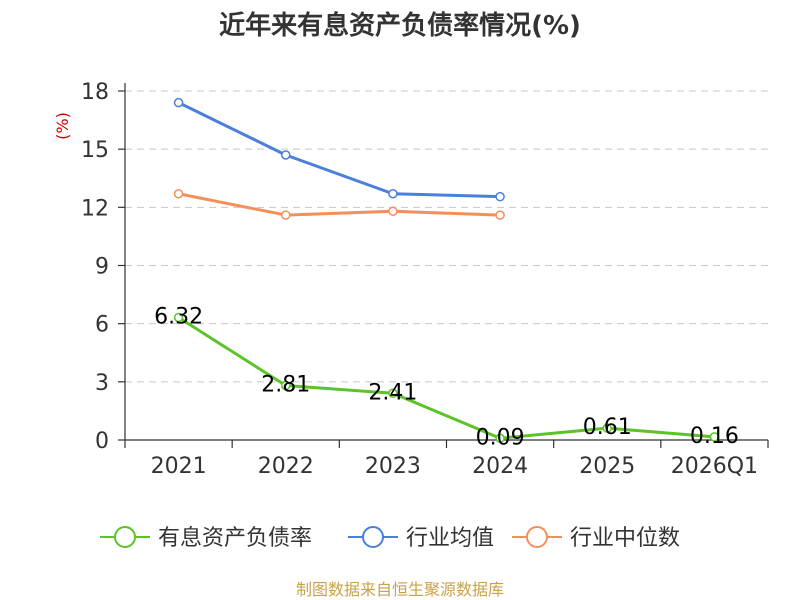 The height and width of the screenshot is (600, 800). What do you see at coordinates (95, 92) in the screenshot?
I see `y-tick-label: 18` at bounding box center [95, 92].